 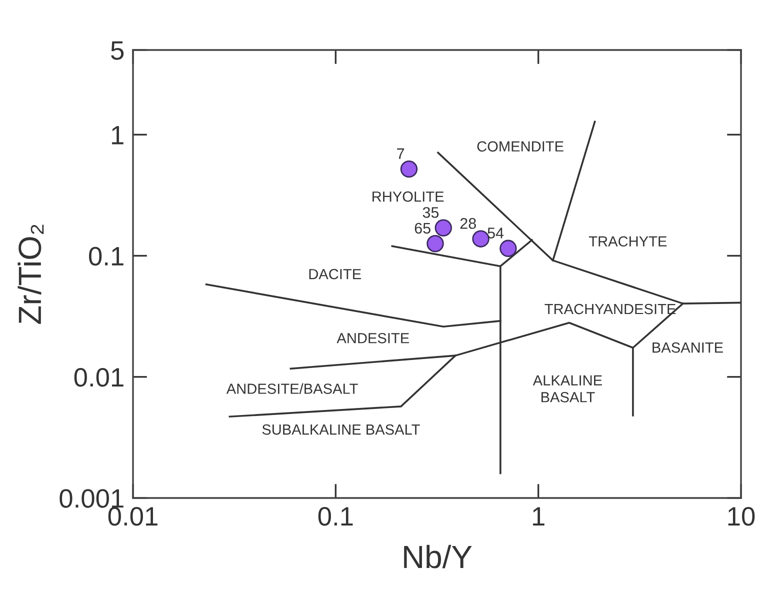 I want to click on annotation: SUBALKALINE BASALT, so click(x=341, y=429).